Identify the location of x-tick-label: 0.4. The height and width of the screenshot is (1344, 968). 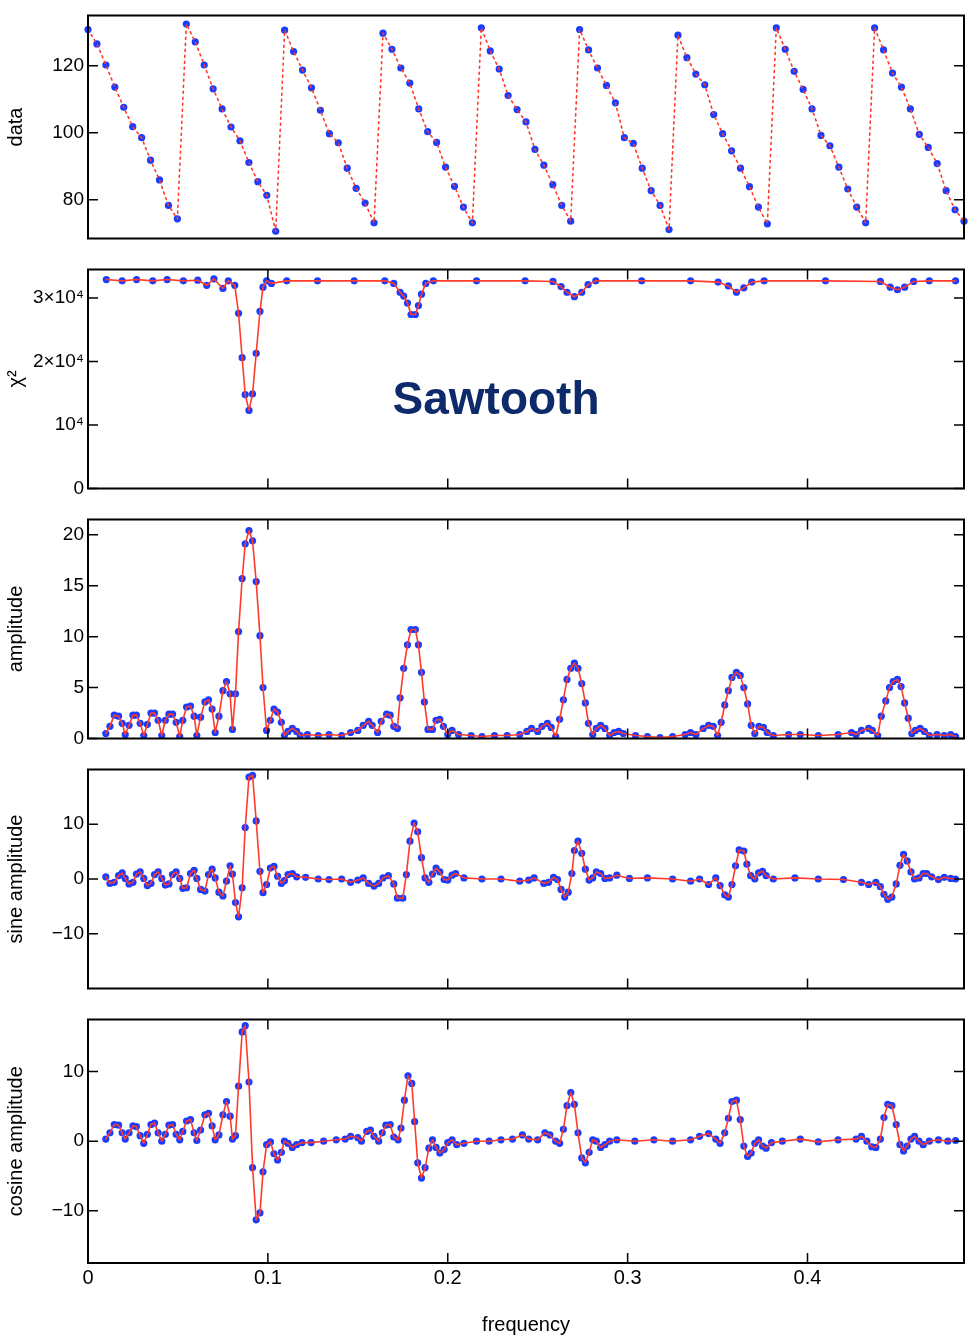
(807, 1276).